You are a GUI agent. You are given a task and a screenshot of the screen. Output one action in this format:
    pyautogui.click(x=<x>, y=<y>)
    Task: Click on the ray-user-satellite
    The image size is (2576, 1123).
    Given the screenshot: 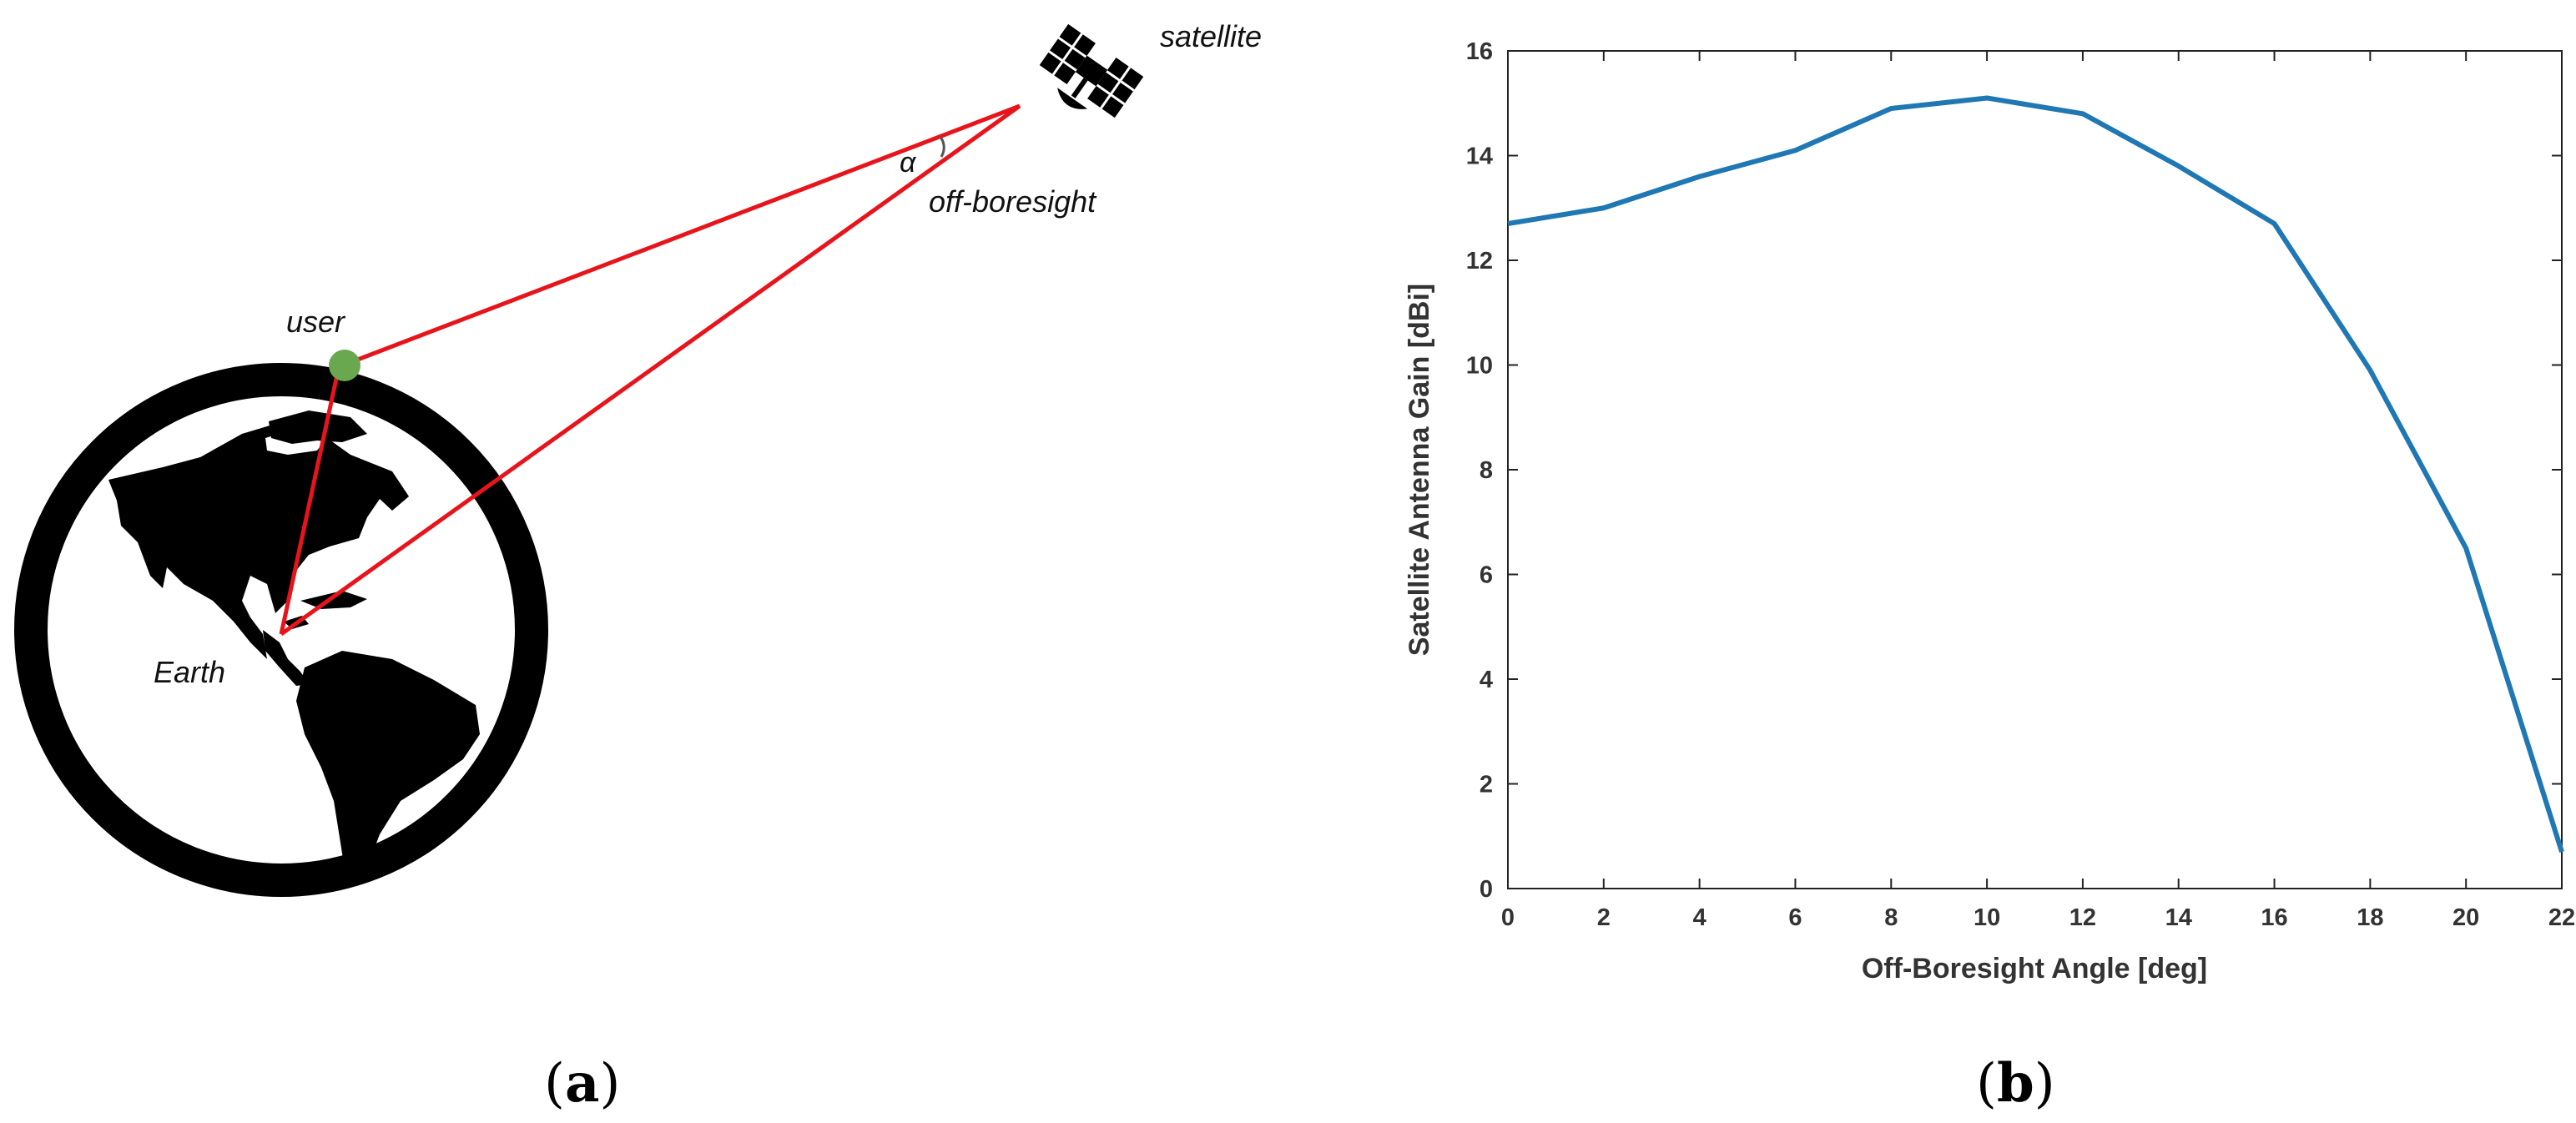 What is the action you would take?
    pyautogui.click(x=682, y=235)
    